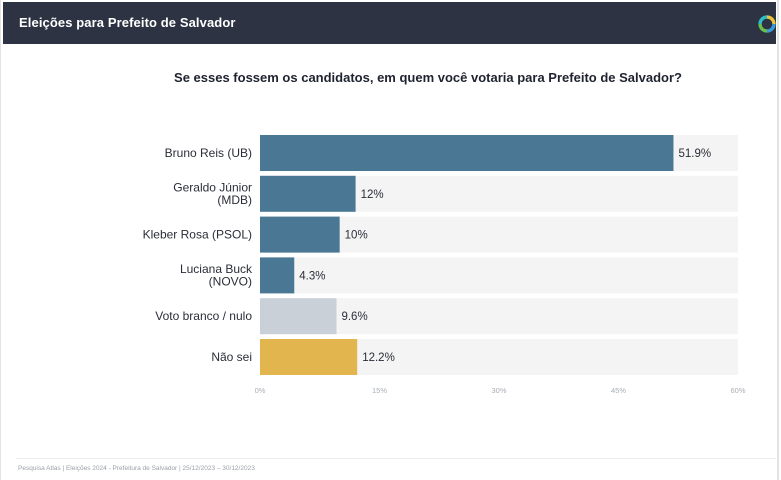  I want to click on category-label: Bruno Reis (UB), so click(208, 153).